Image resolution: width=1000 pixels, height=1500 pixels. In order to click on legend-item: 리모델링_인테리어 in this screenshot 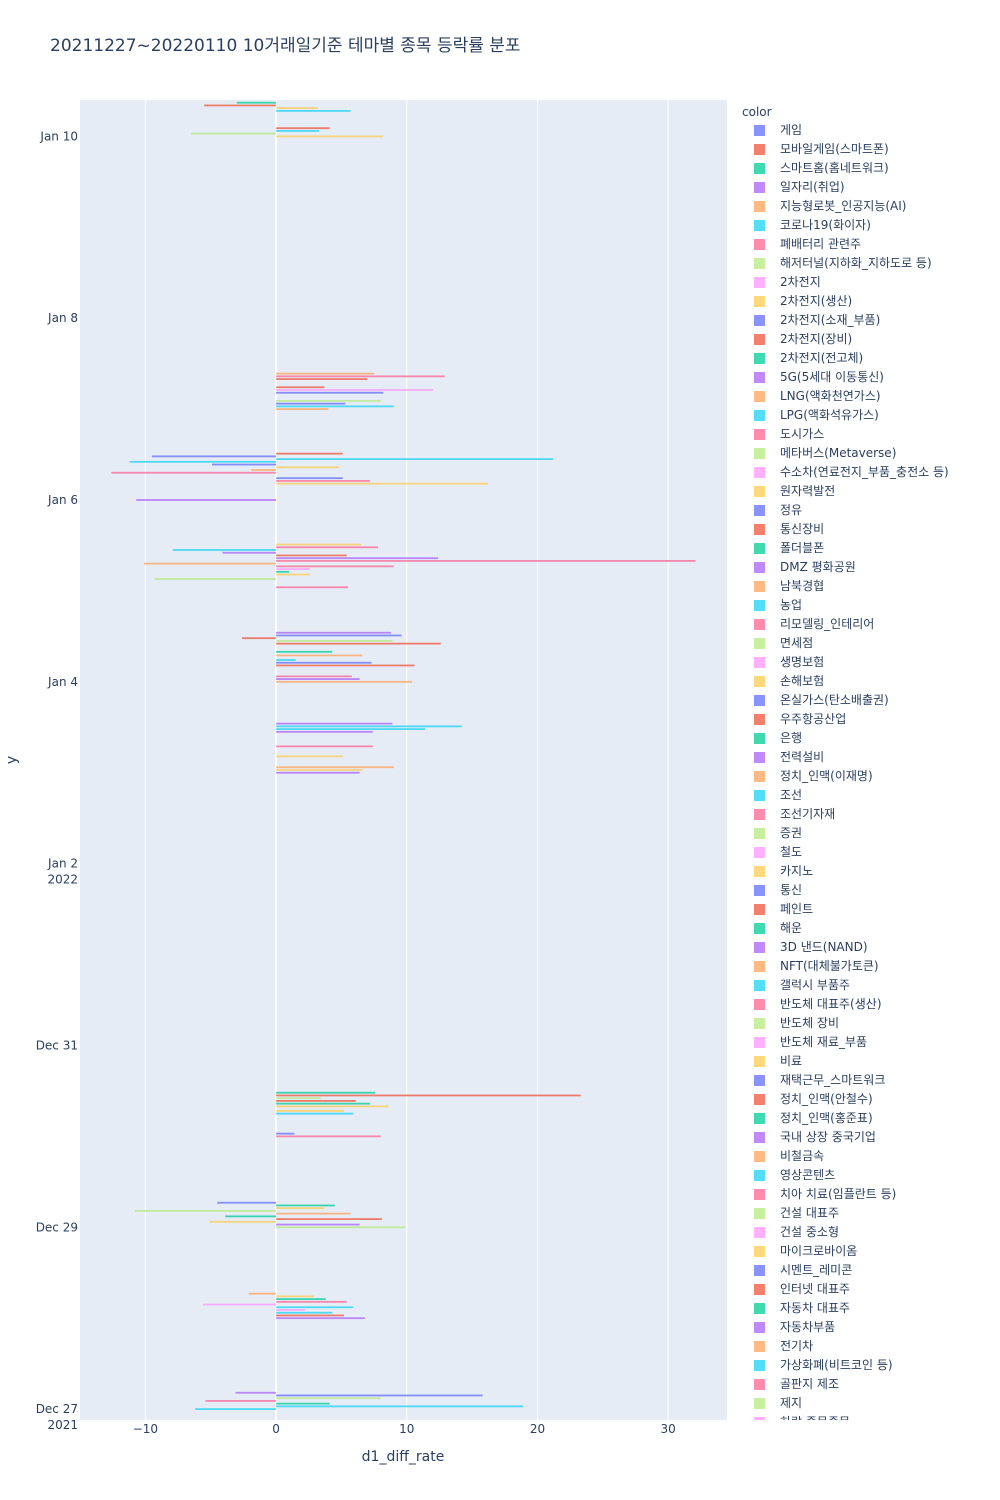, I will do `click(867, 624)`.